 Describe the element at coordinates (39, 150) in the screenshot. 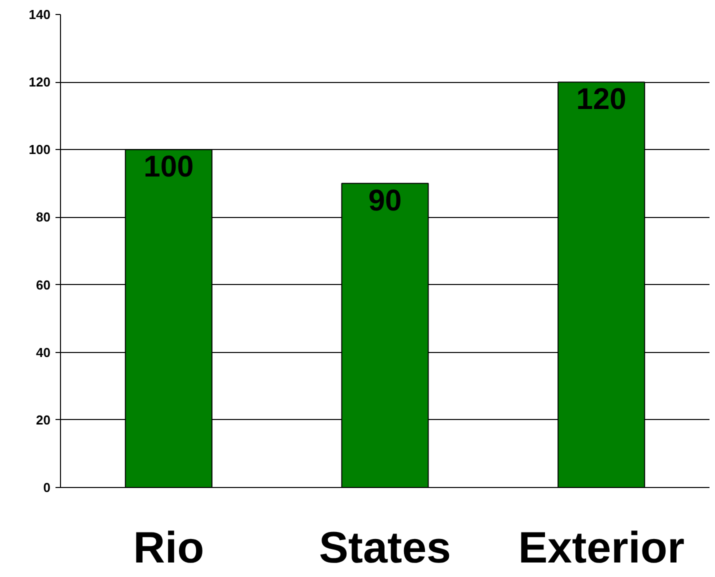

I see `y-tick-label: 100` at that location.